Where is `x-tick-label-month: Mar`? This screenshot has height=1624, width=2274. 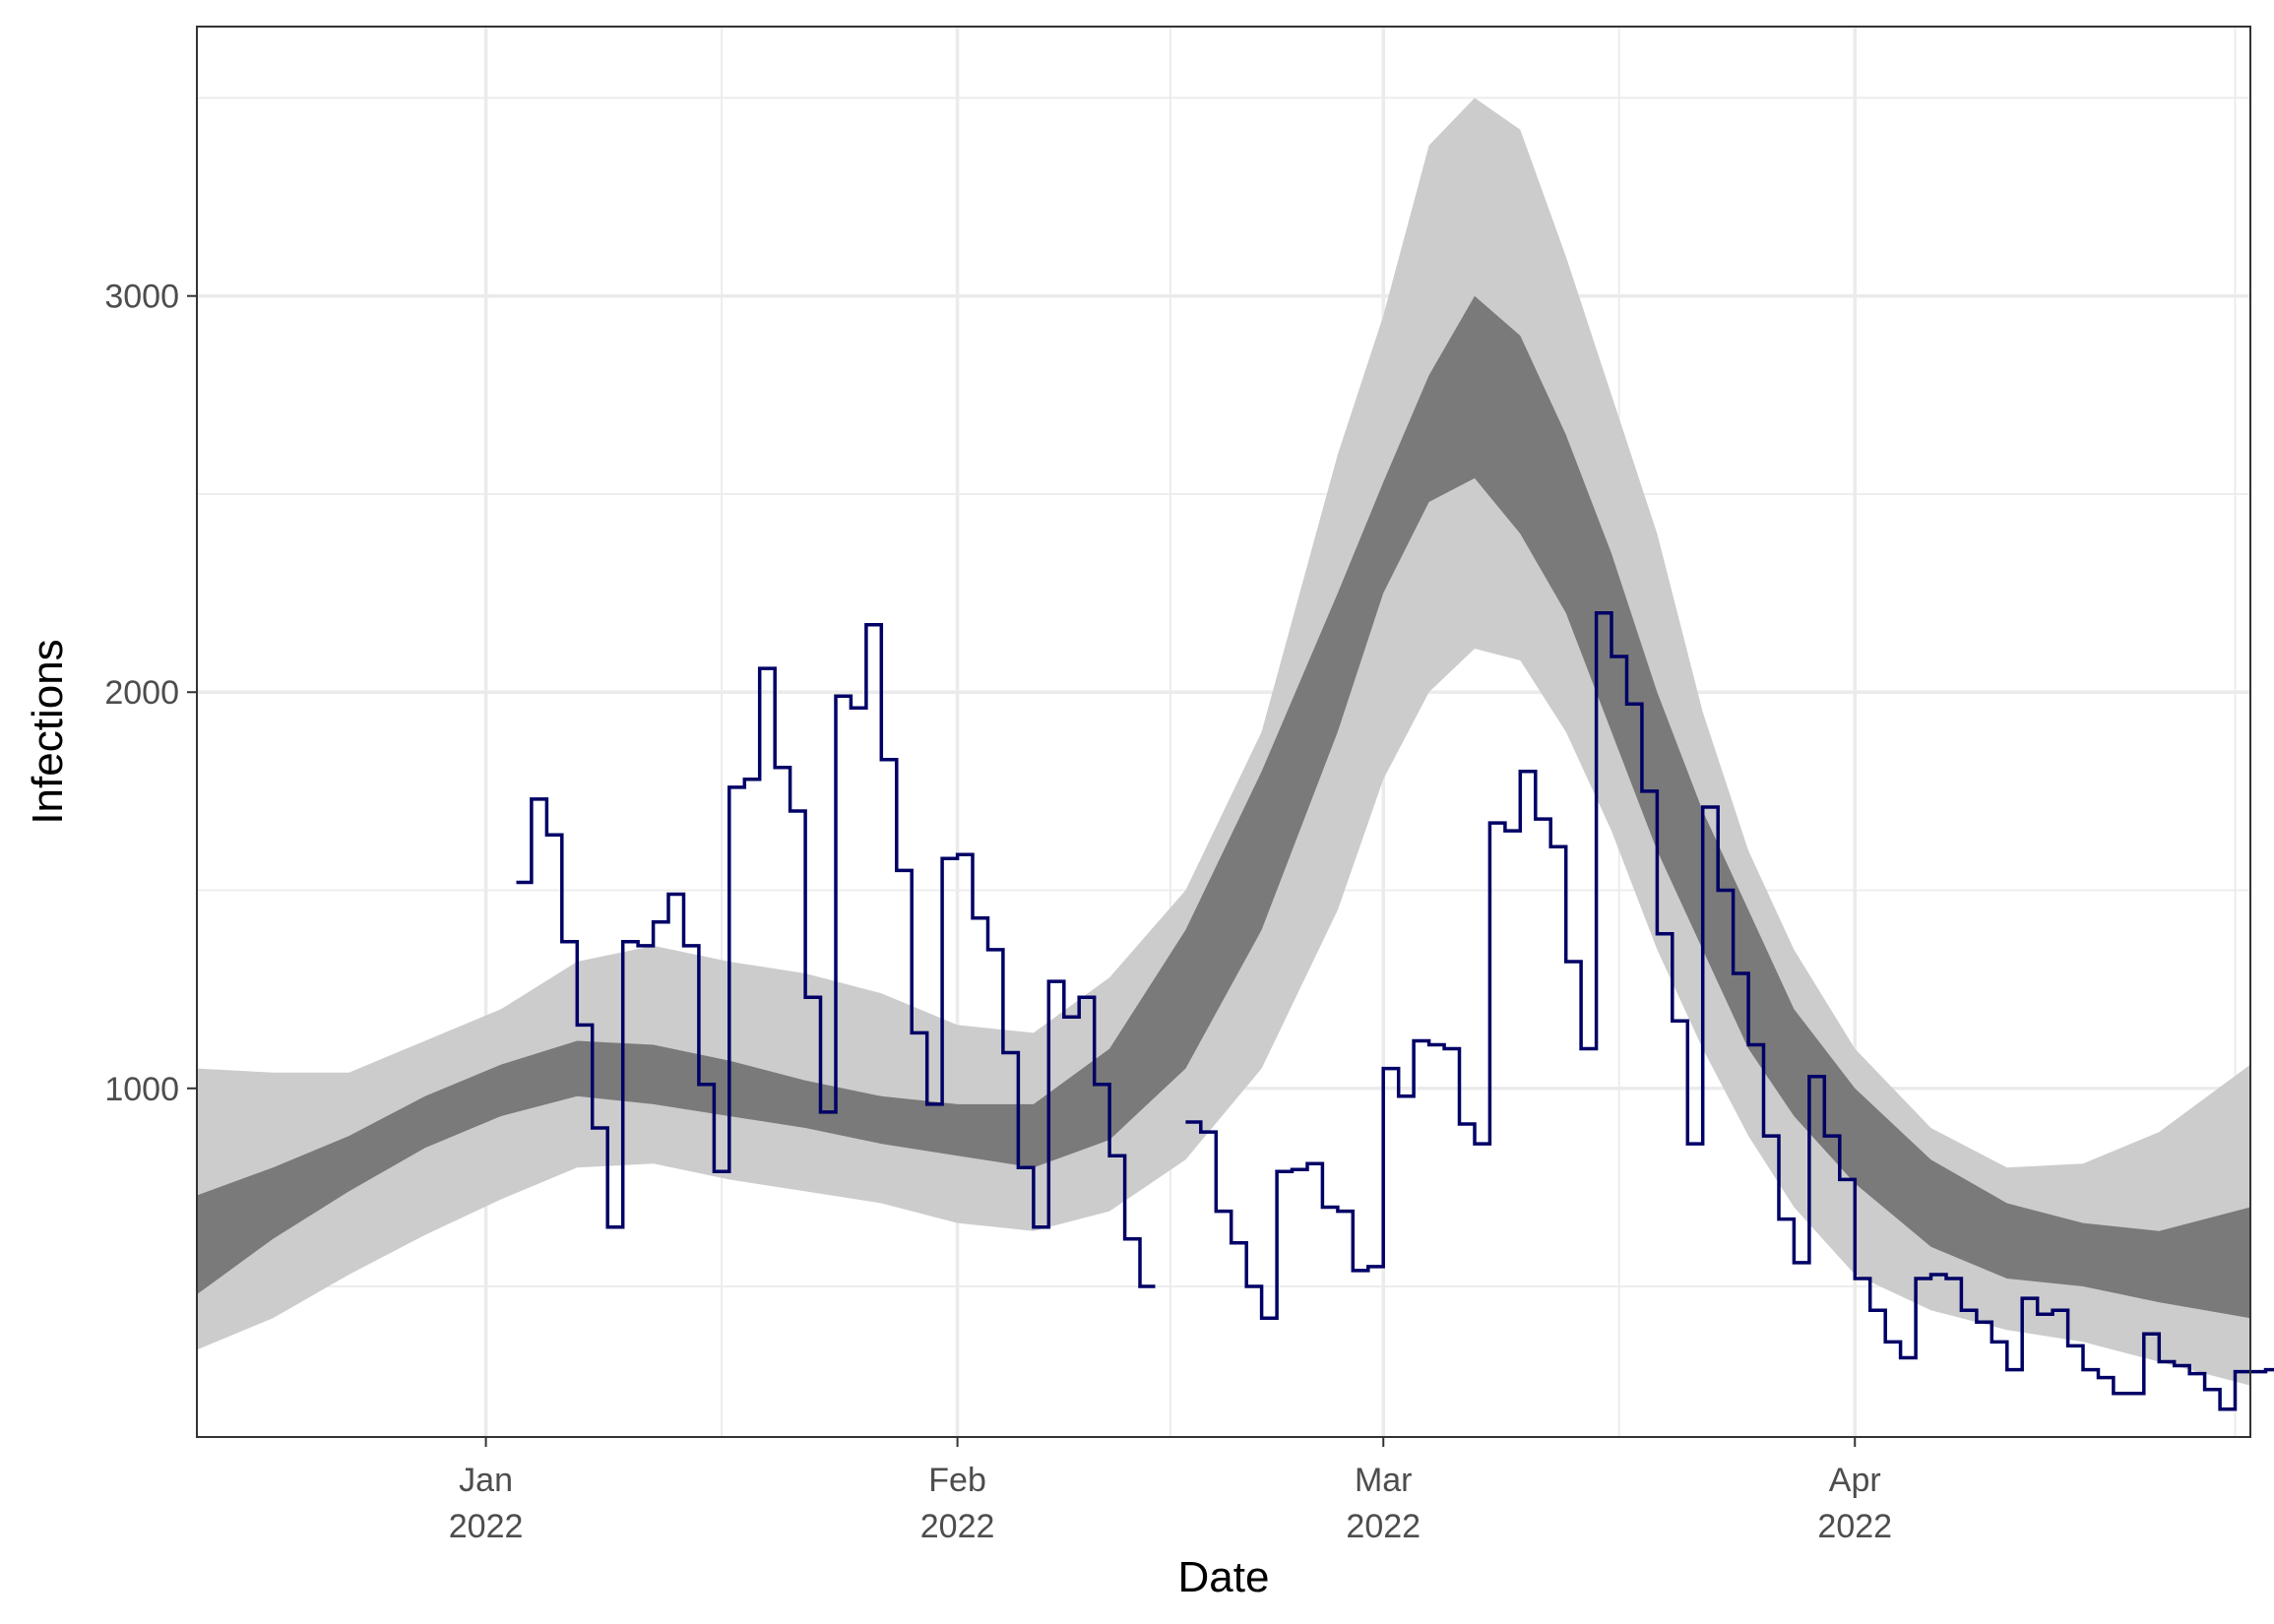 x-tick-label-month: Mar is located at coordinates (1384, 1480).